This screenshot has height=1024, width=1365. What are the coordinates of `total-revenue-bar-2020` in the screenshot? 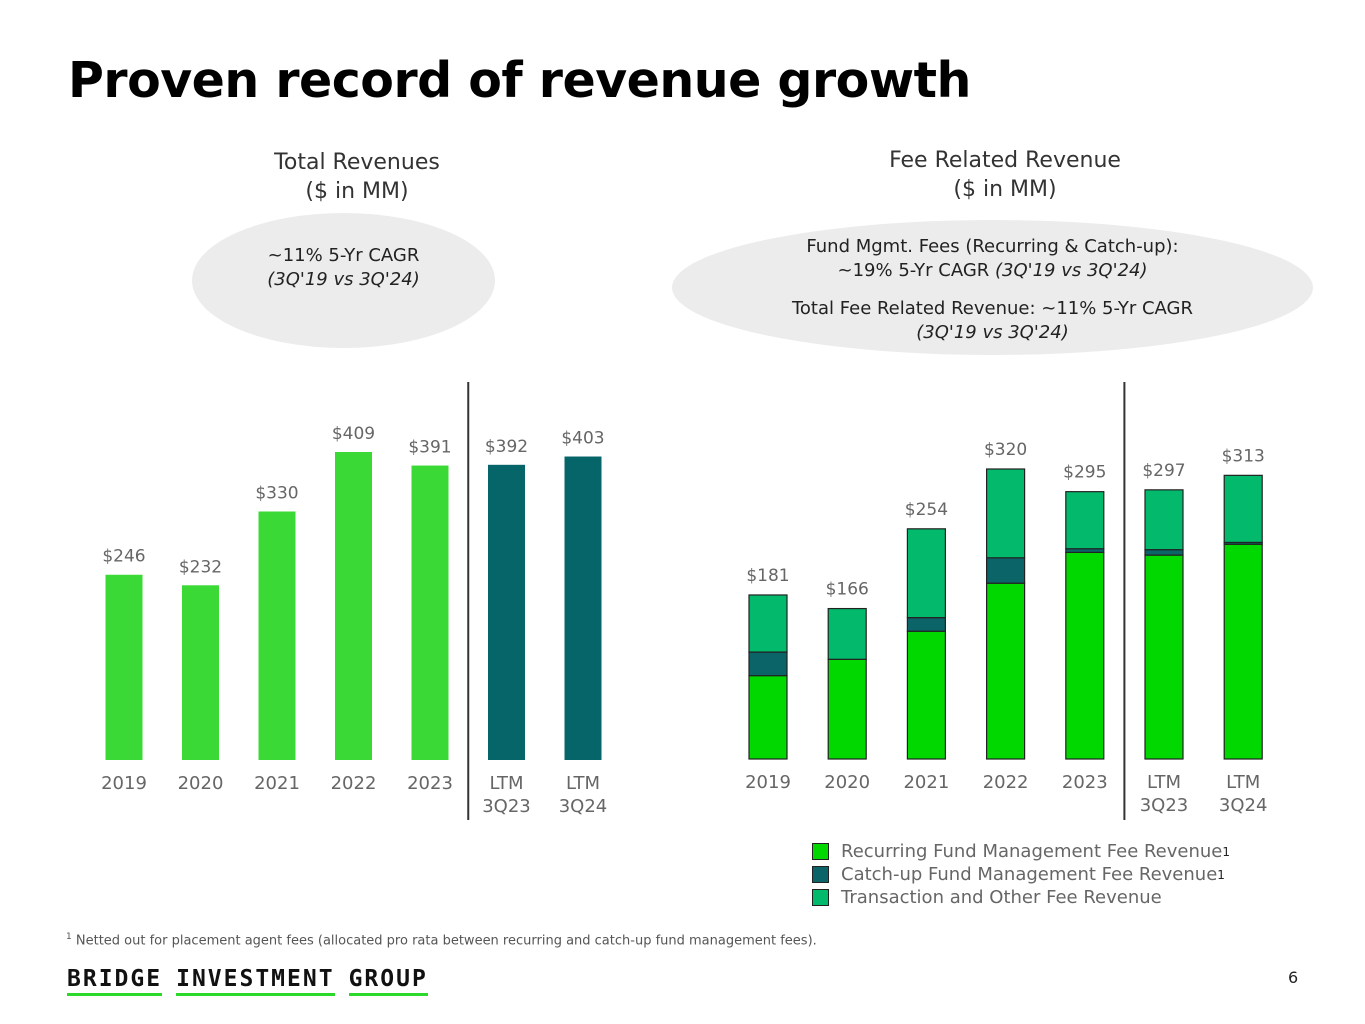 It's located at (200, 672).